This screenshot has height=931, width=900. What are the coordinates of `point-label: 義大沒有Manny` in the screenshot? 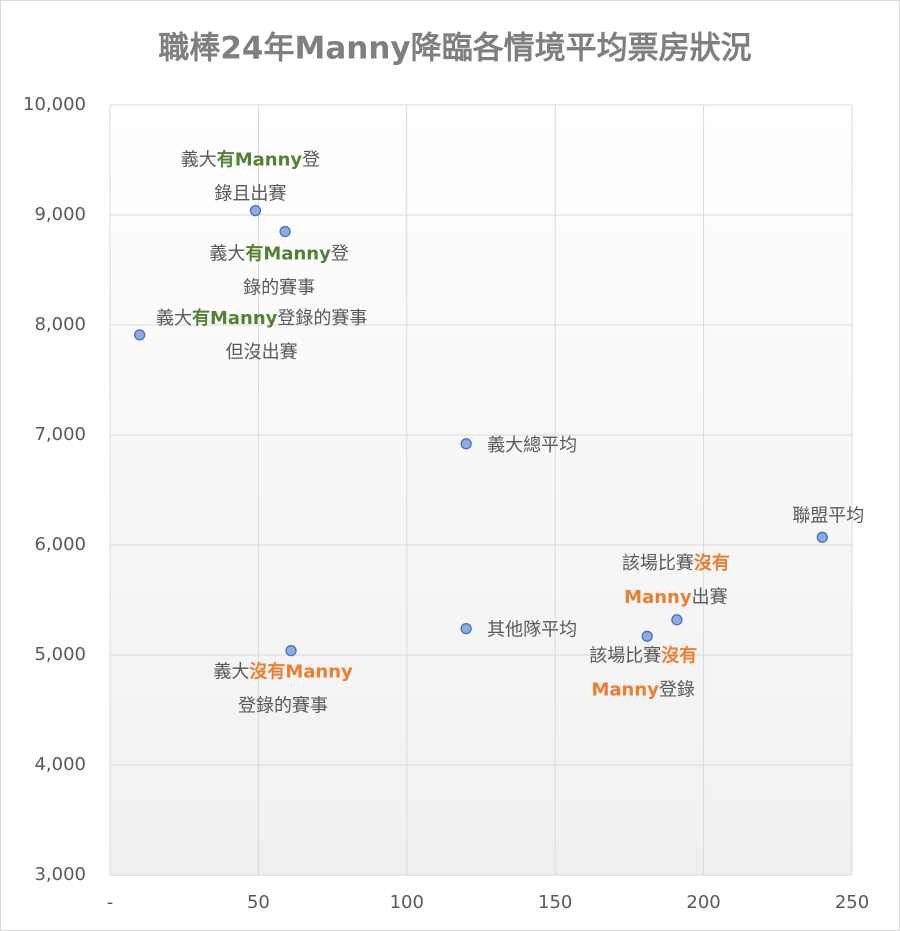 It's located at (283, 672).